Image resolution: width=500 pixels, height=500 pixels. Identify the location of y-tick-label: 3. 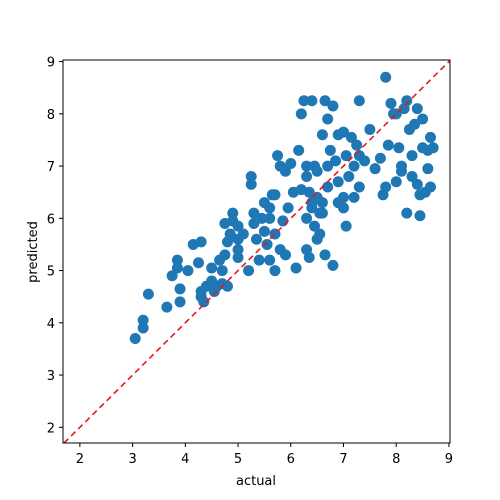
(51, 376).